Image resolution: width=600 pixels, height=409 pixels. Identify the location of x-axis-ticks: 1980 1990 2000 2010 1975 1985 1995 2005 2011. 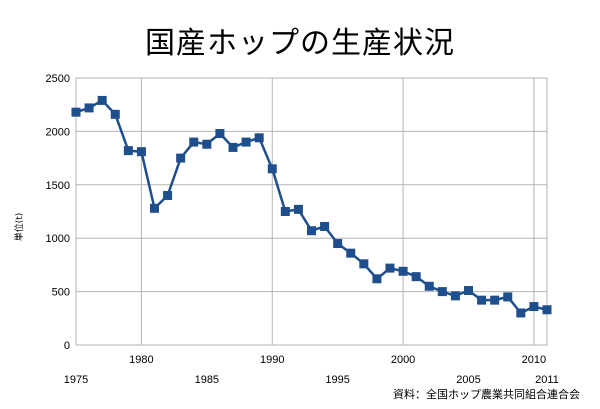
(311, 370).